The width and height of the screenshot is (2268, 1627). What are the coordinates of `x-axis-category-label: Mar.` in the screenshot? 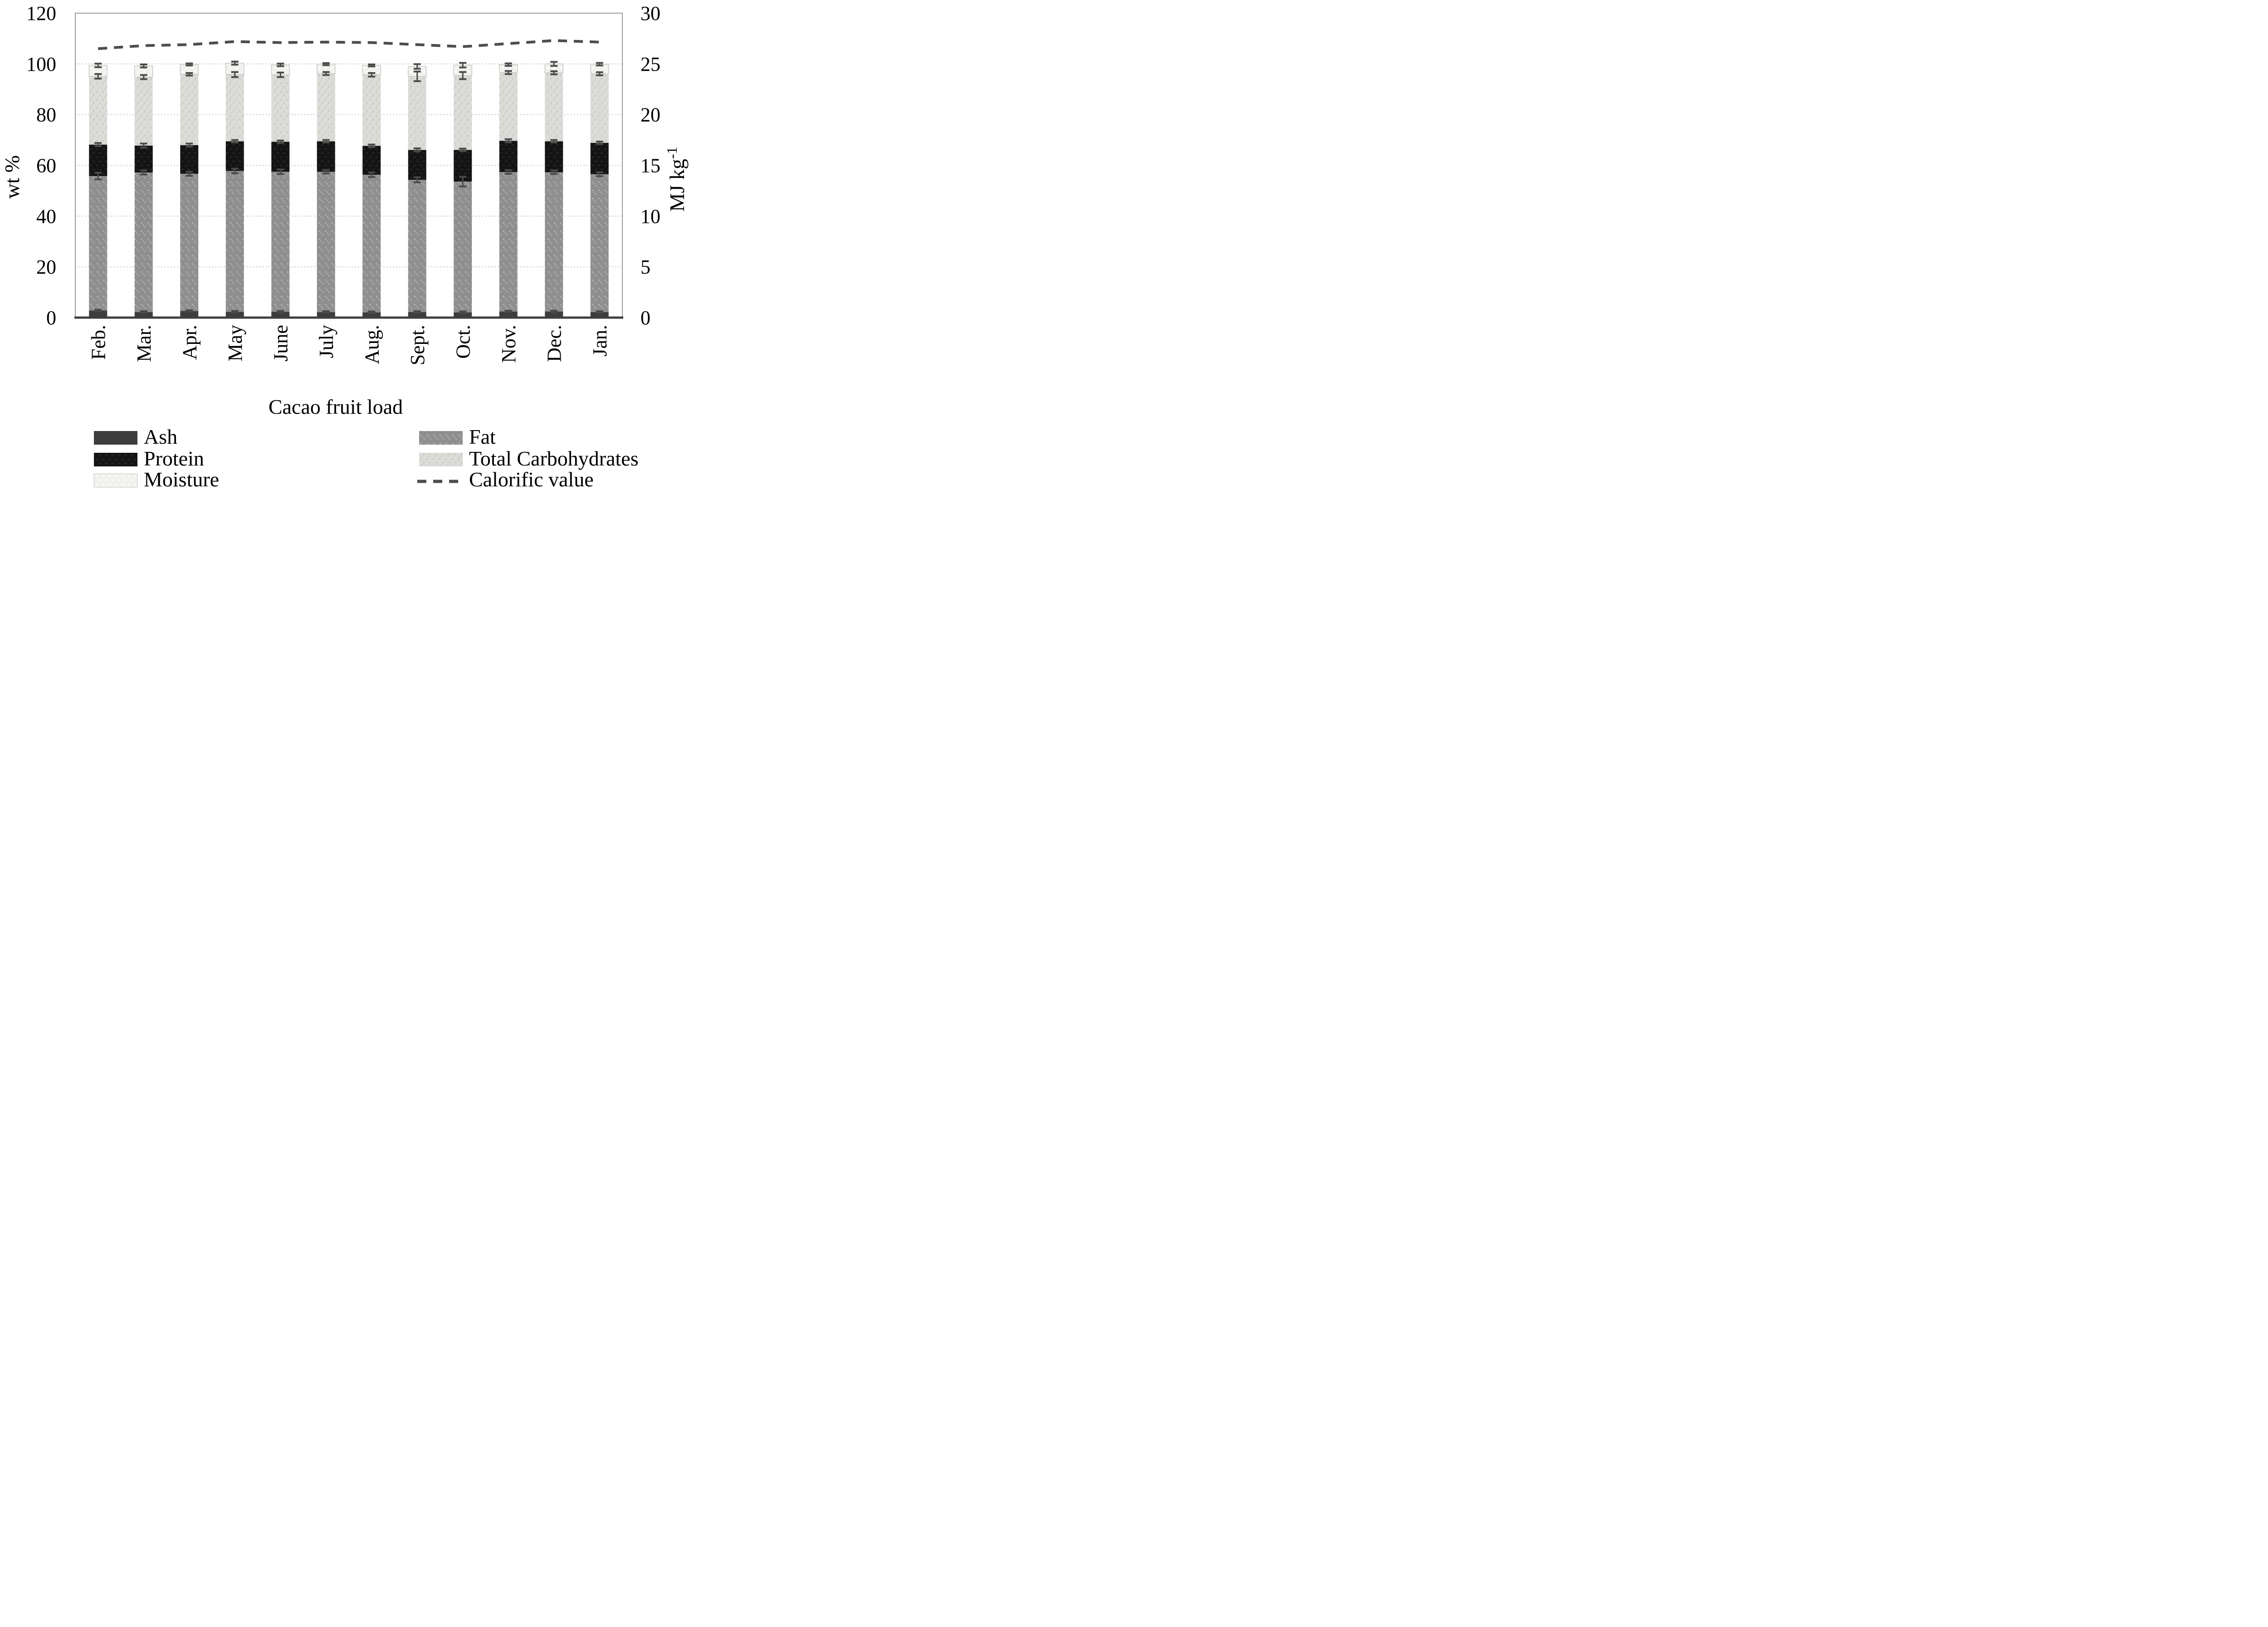 It's located at (144, 344).